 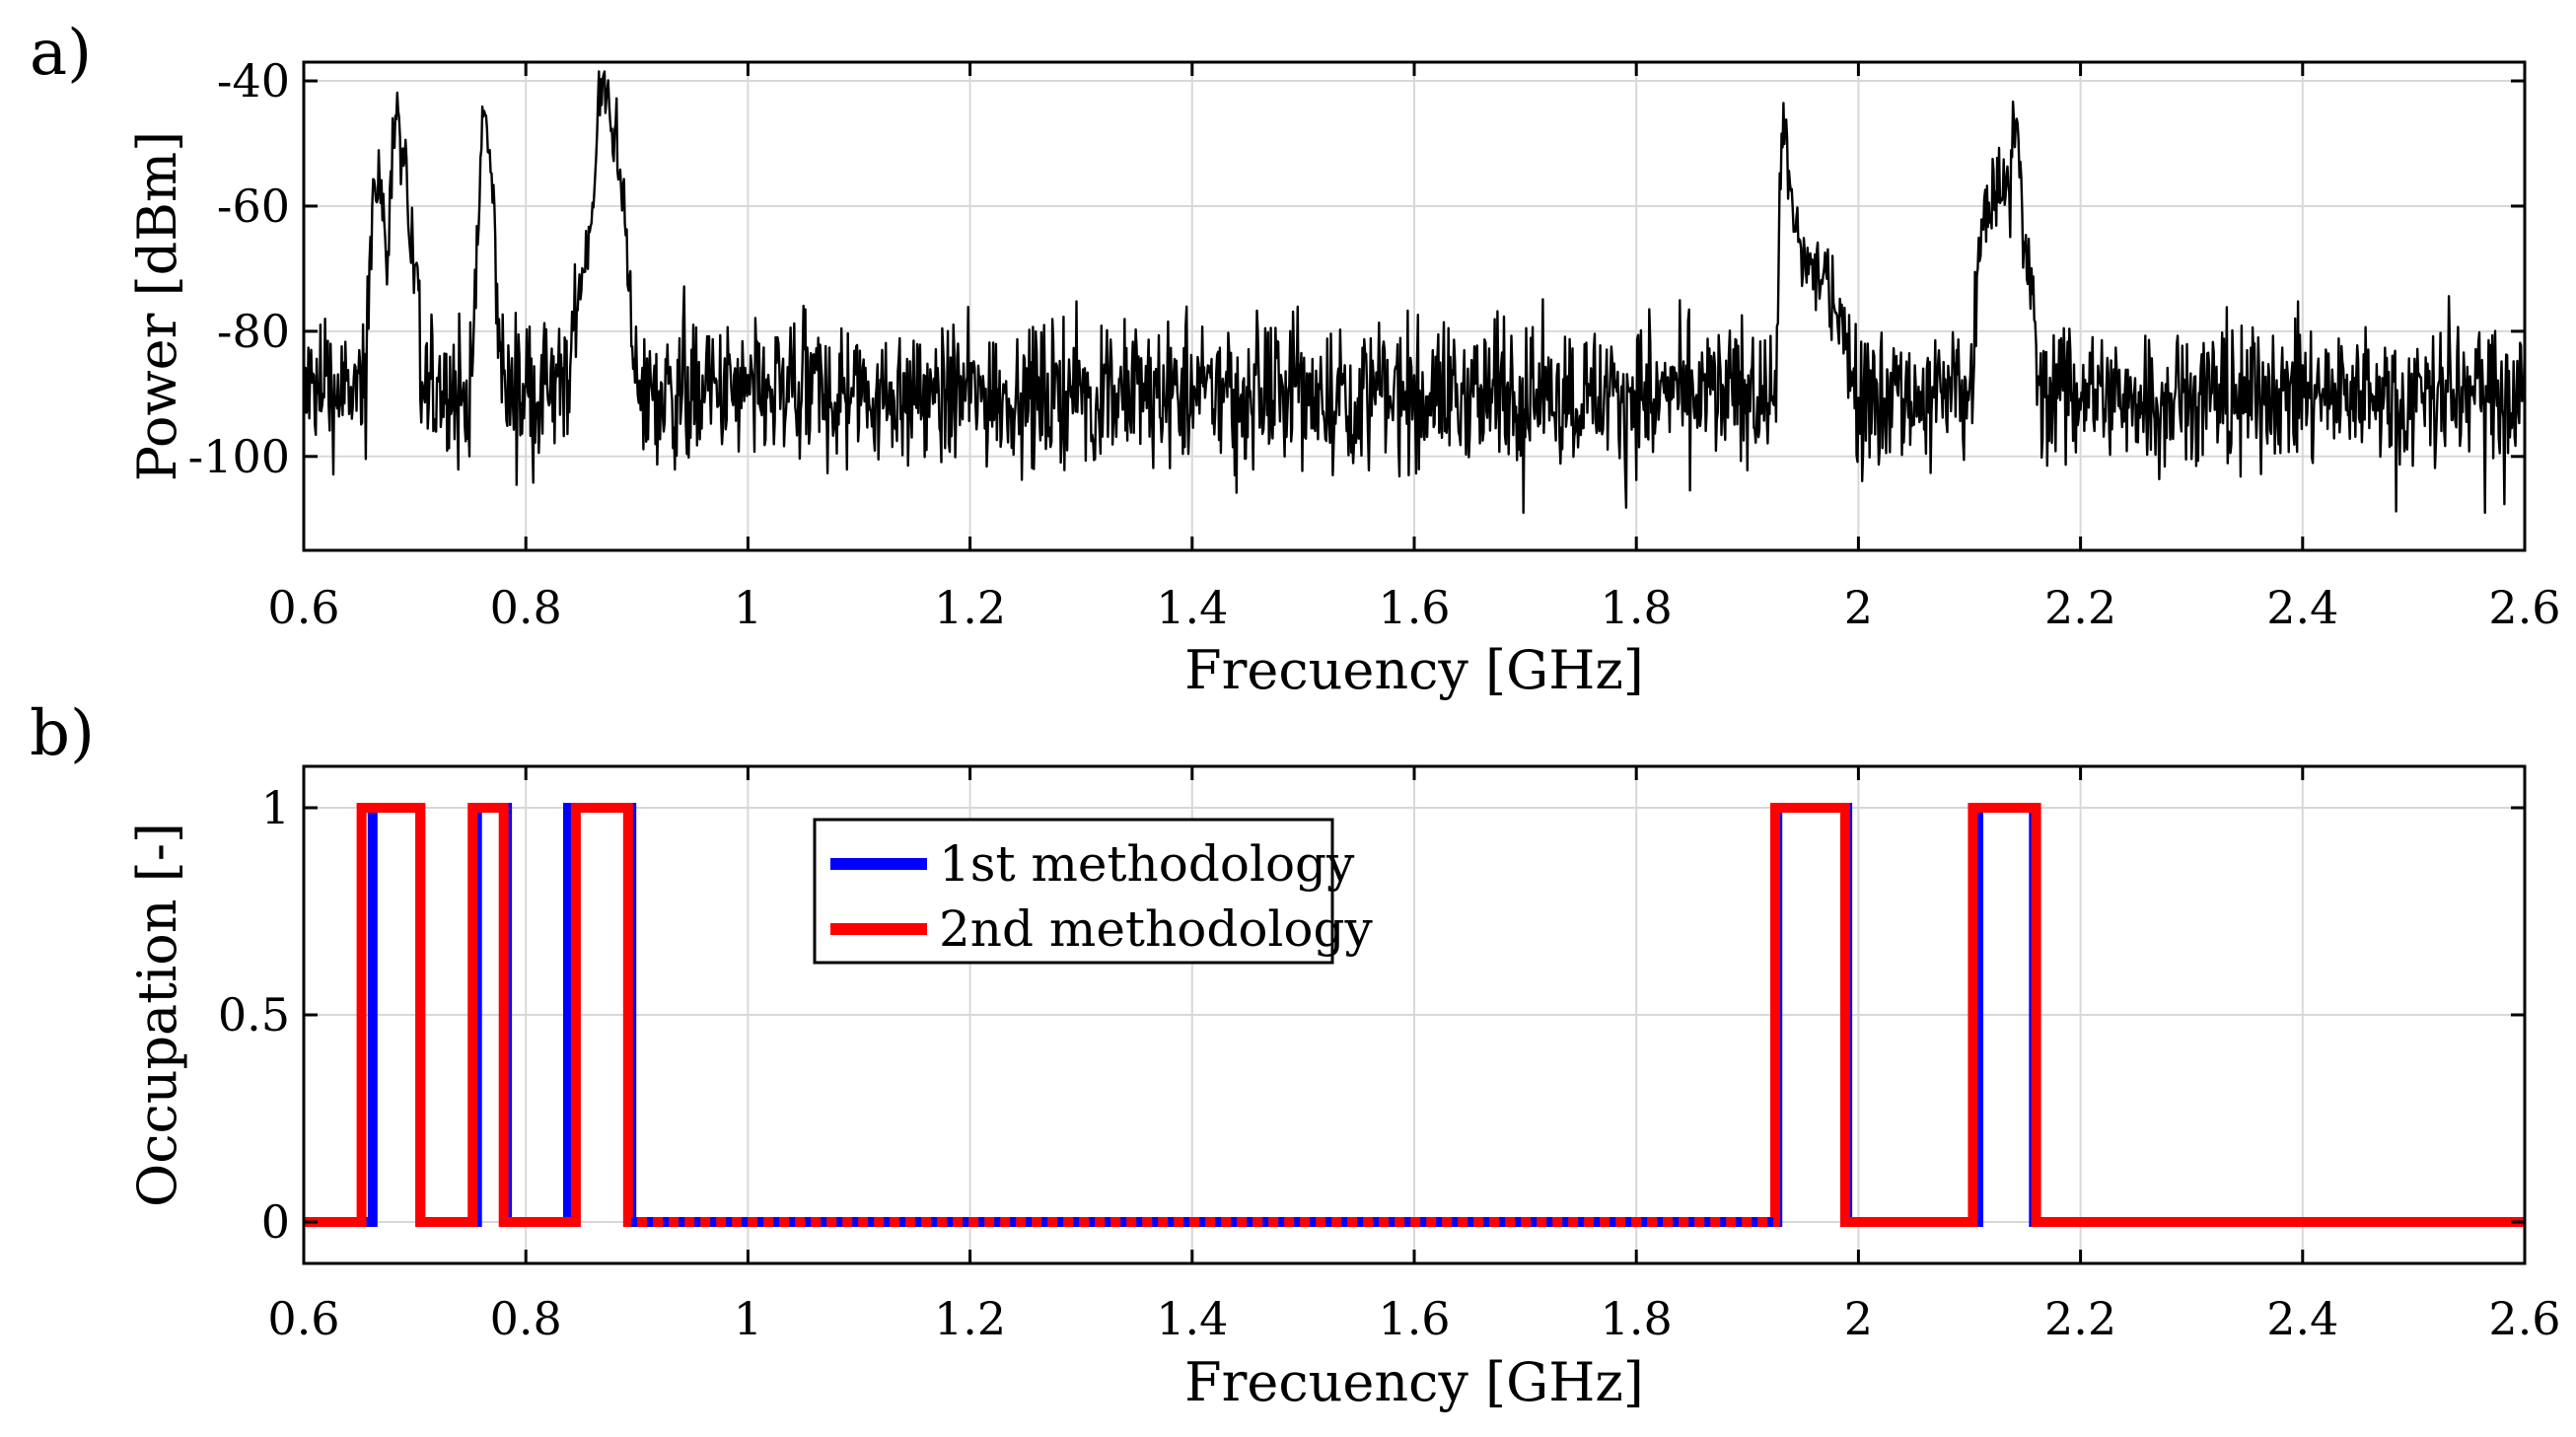 I want to click on panel-b-label: b), so click(x=63, y=733).